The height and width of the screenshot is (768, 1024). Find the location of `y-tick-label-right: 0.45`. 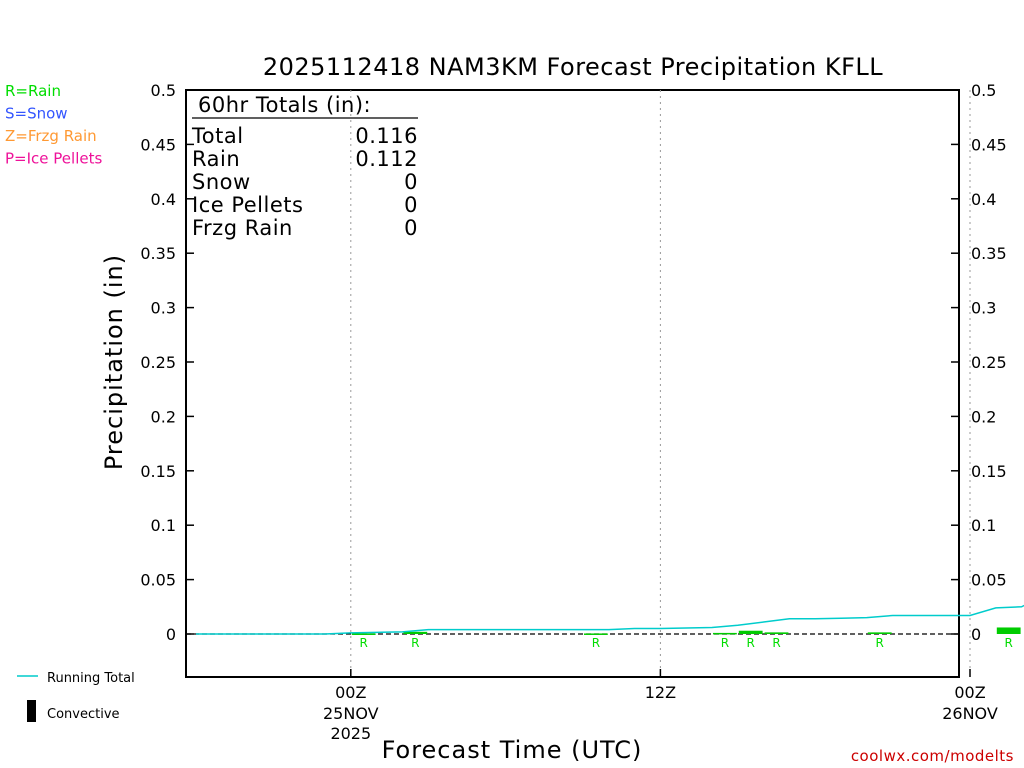

y-tick-label-right: 0.45 is located at coordinates (989, 144).